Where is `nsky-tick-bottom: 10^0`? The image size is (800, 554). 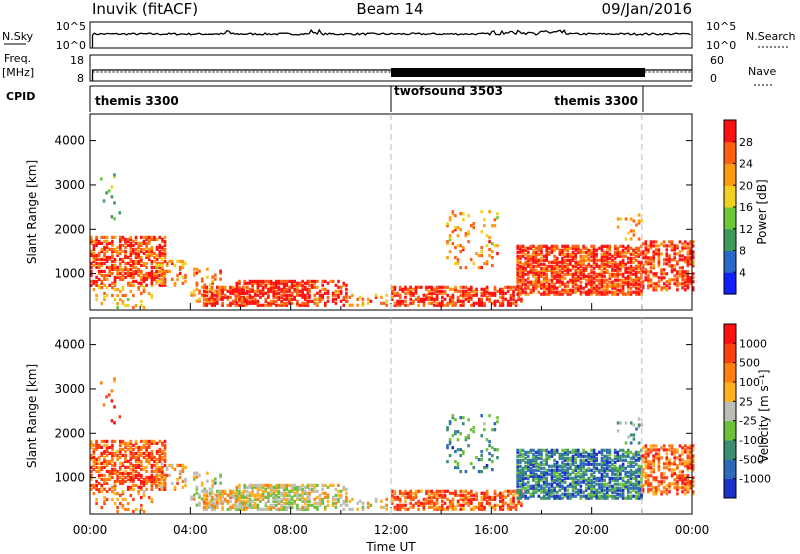 nsky-tick-bottom: 10^0 is located at coordinates (71, 45).